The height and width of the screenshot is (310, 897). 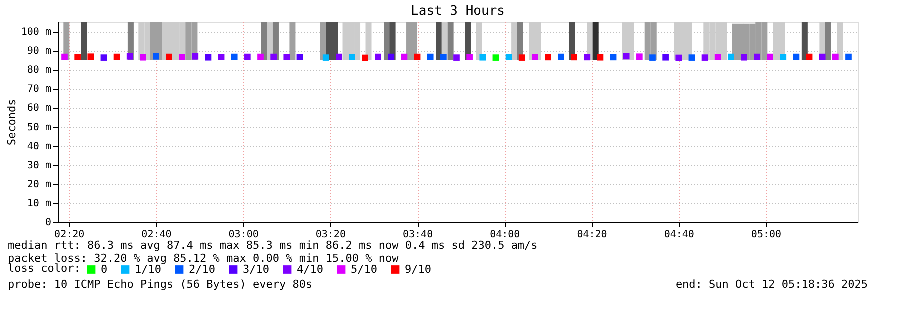 I want to click on text: end: Sun Oct 12 05:18:36 2025, so click(x=772, y=284).